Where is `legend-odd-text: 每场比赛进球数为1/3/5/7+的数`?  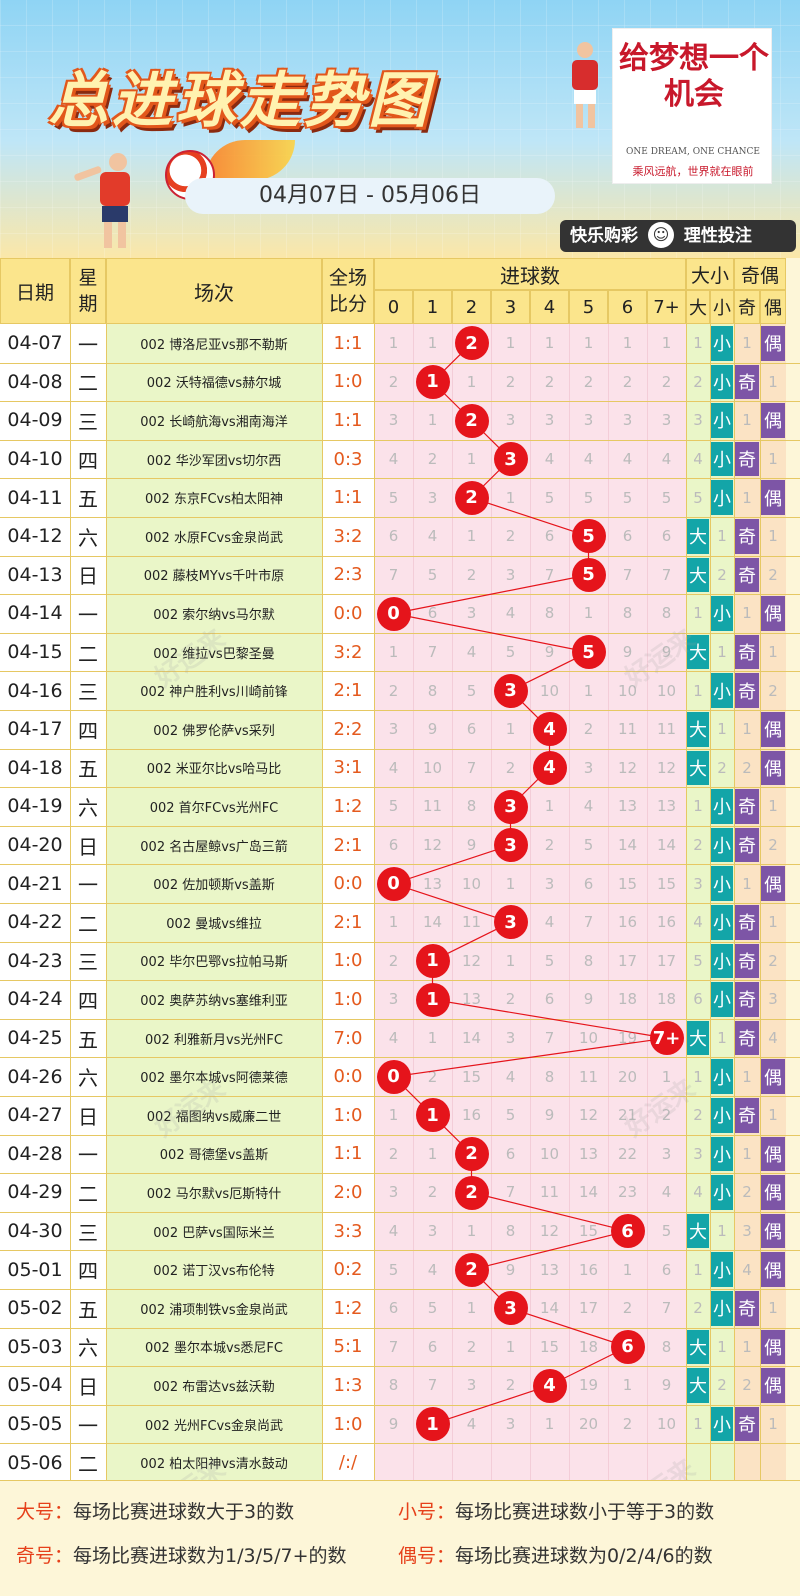
legend-odd-text: 每场比赛进球数为1/3/5/7+的数 is located at coordinates (210, 1556).